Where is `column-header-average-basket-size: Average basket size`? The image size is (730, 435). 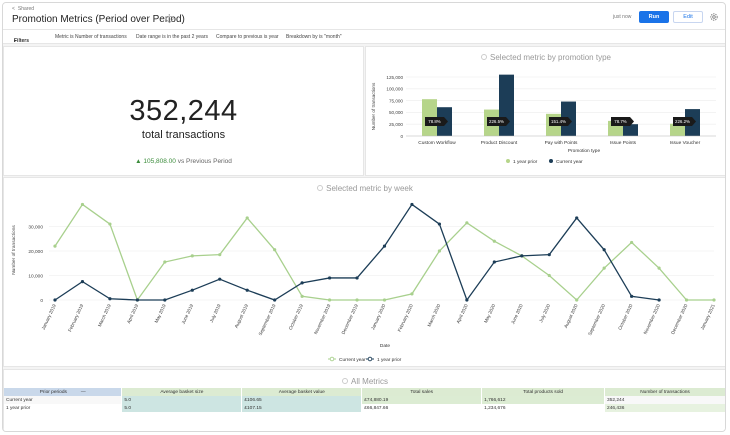 column-header-average-basket-size: Average basket size is located at coordinates (182, 392).